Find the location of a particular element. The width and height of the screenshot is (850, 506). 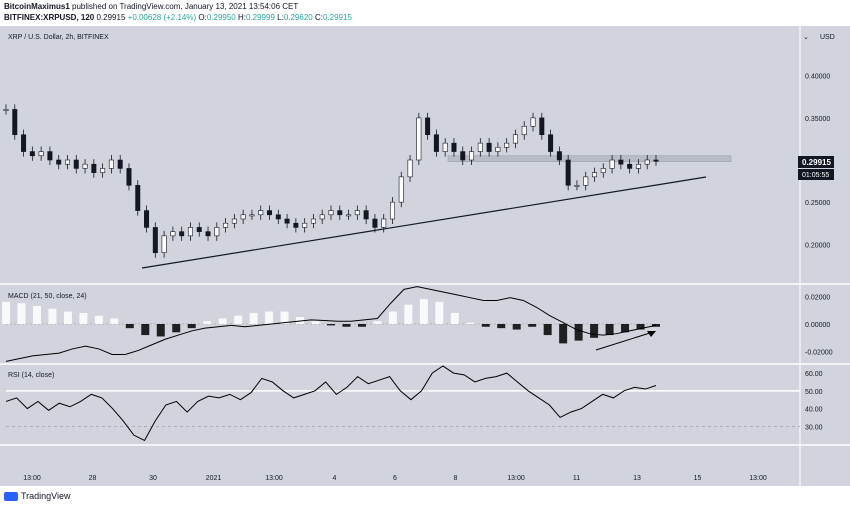

time-axis-tick: 8 is located at coordinates (456, 478).